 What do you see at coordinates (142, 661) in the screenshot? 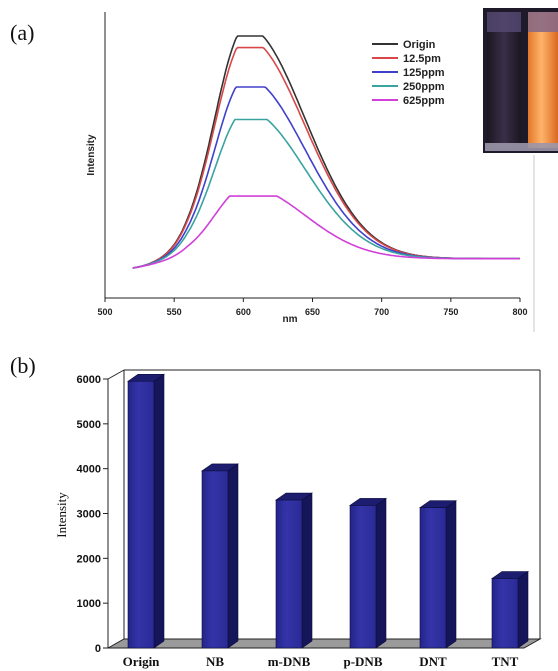
I see `bar-category-label: Origin` at bounding box center [142, 661].